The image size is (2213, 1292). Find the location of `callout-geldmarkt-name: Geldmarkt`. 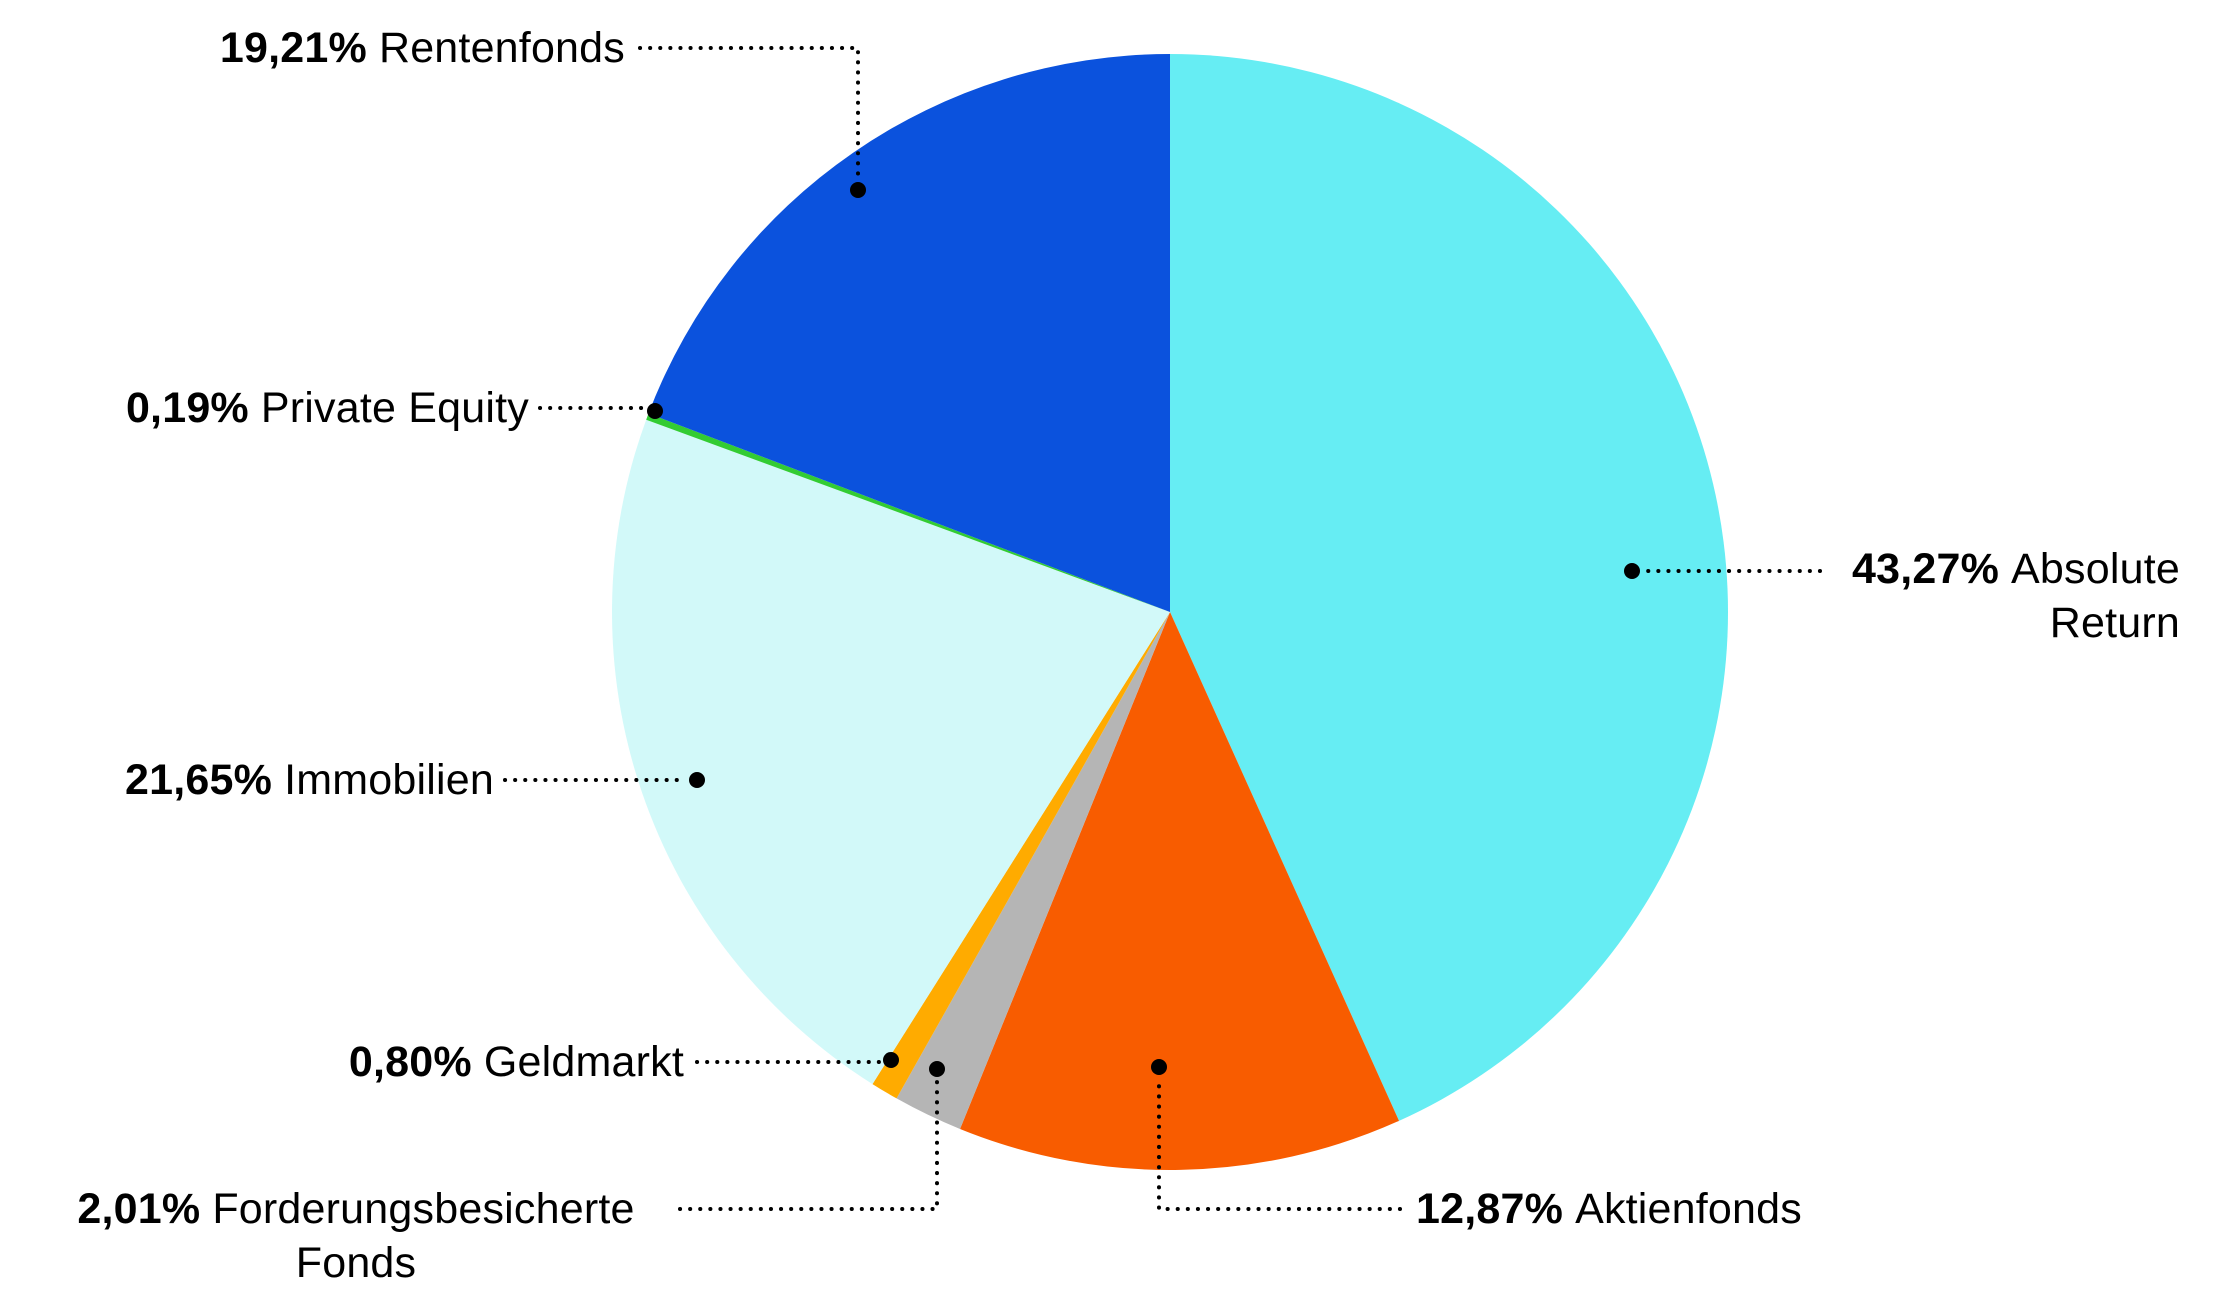

callout-geldmarkt-name: Geldmarkt is located at coordinates (583, 1062).